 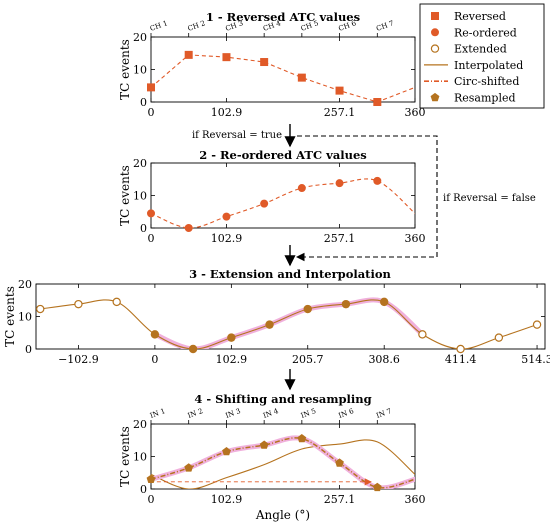 I want to click on panel2-xtick-label: 360, so click(x=415, y=238).